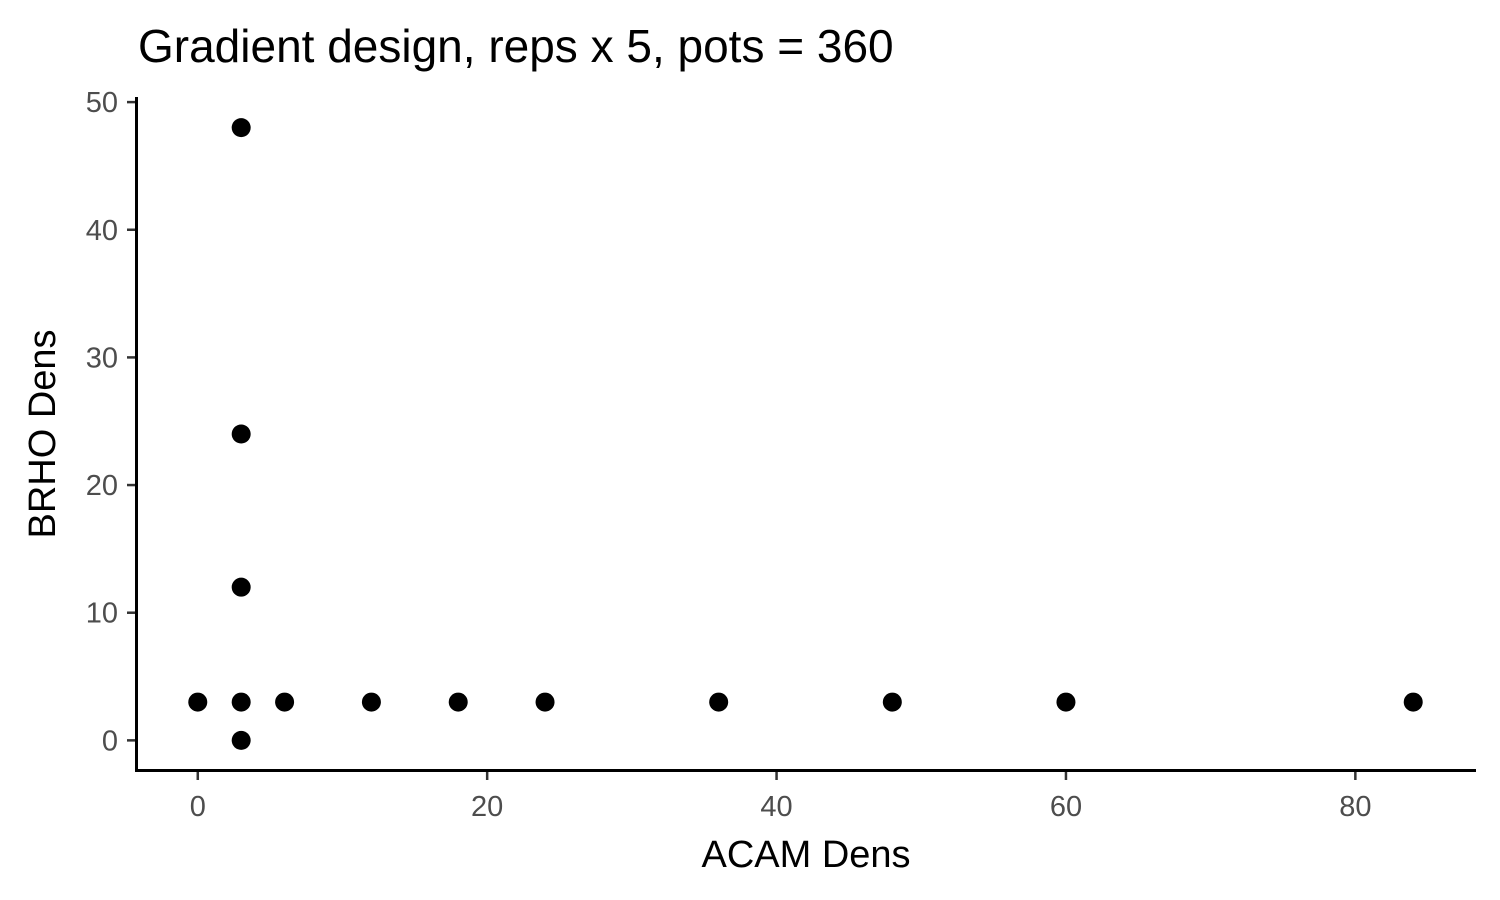  I want to click on x-tick-label: 0, so click(198, 807).